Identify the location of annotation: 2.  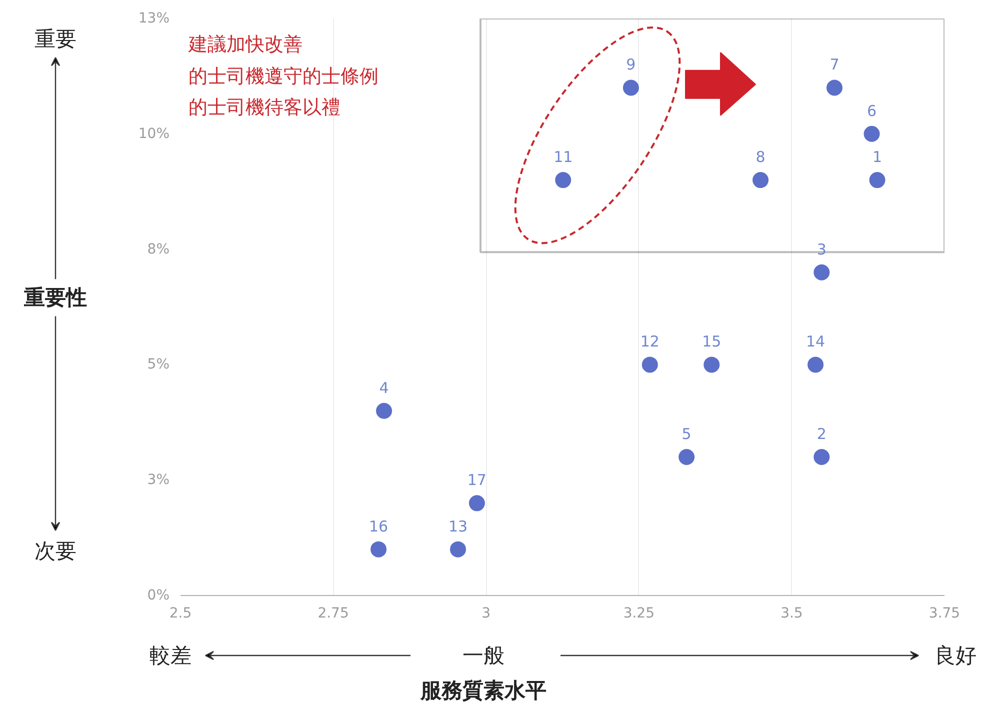
(821, 434).